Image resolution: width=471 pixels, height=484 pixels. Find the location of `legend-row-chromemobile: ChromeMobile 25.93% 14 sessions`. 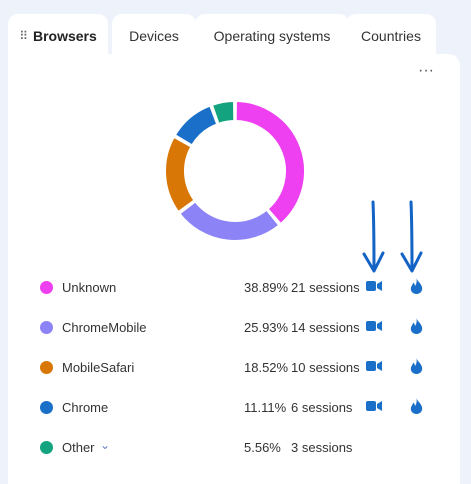

legend-row-chromemobile: ChromeMobile 25.93% 14 sessions is located at coordinates (235, 328).